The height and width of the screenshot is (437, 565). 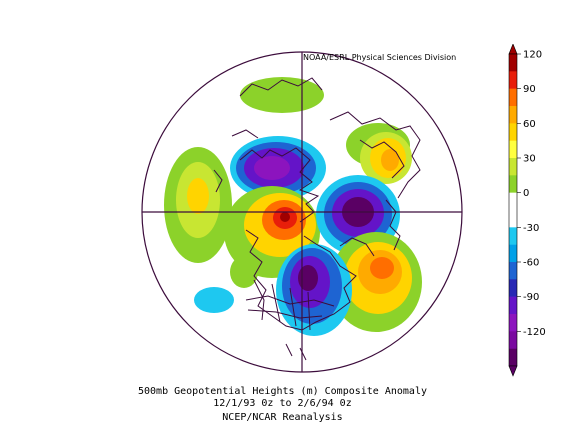 What do you see at coordinates (529, 89) in the screenshot?
I see `colorbar-tick-label: 90` at bounding box center [529, 89].